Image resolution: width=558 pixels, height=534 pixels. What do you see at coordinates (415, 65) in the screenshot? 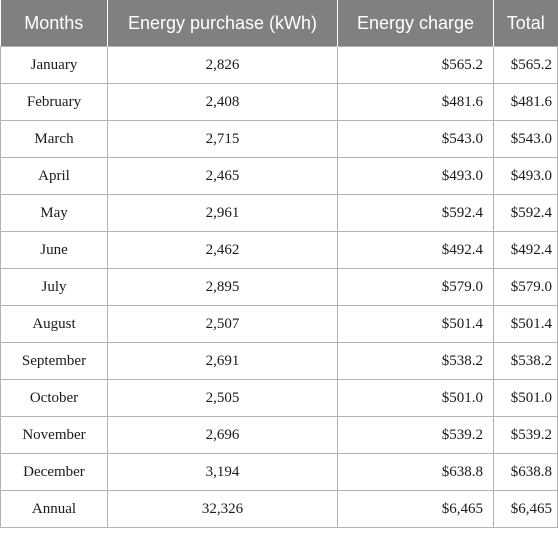
I see `energy-charge-cell: $565.2` at bounding box center [415, 65].